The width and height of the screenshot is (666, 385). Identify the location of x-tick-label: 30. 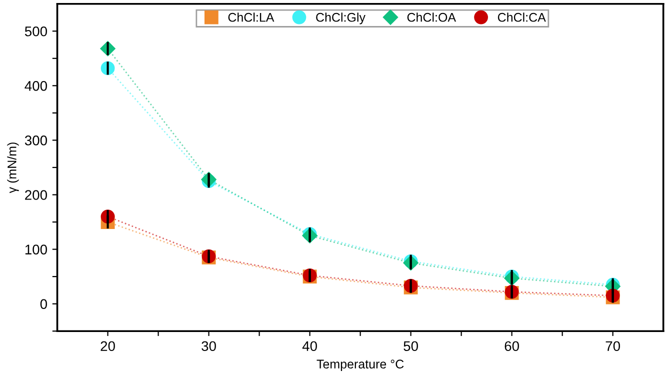
(209, 346).